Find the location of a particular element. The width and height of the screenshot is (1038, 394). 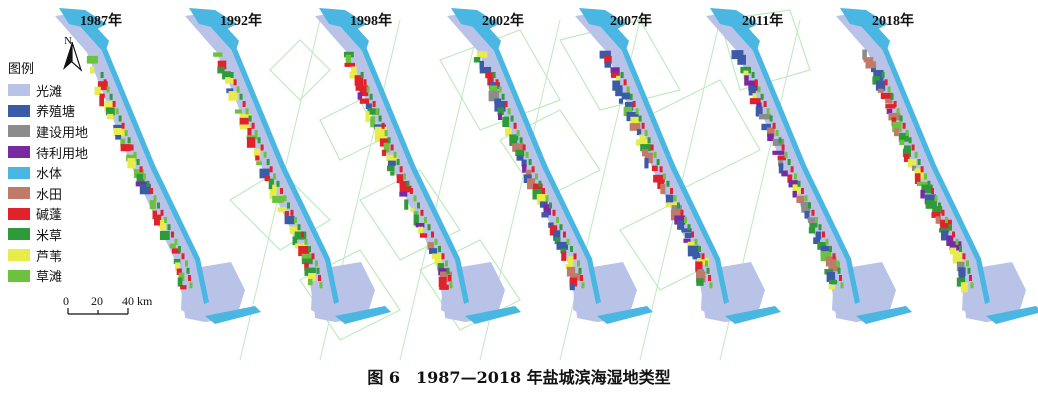

watermark-shape is located at coordinates (280, 210).